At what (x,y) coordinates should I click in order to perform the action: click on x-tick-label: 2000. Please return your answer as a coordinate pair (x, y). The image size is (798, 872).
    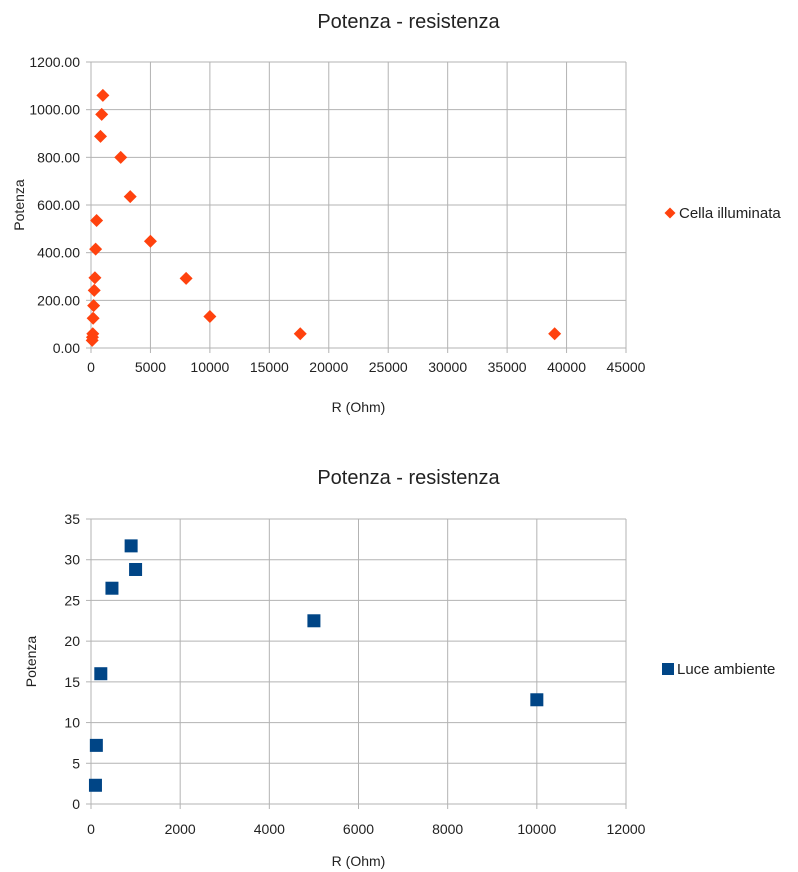
    Looking at the image, I should click on (180, 829).